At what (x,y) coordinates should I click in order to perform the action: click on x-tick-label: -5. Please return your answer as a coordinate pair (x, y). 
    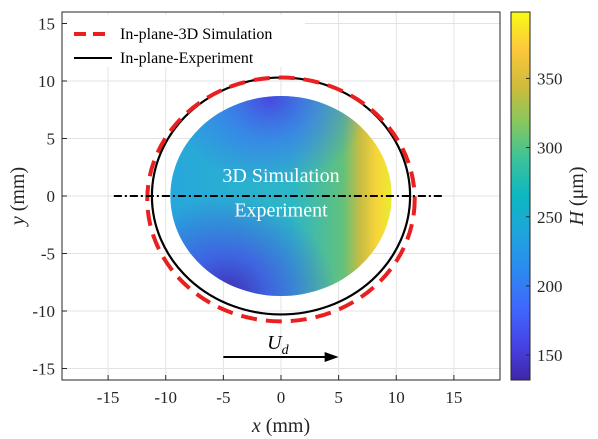
    Looking at the image, I should click on (223, 397).